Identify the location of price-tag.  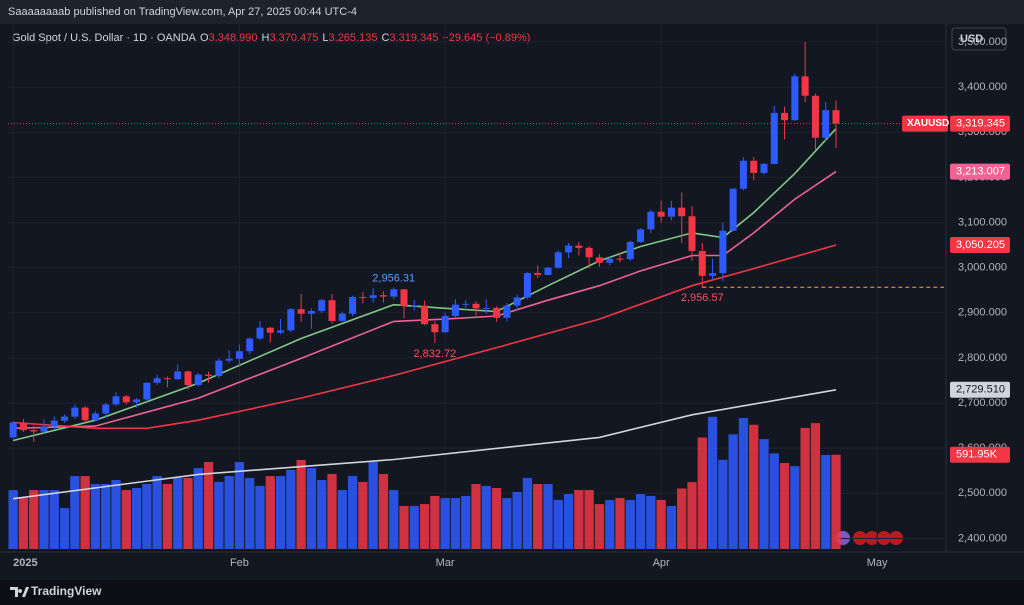
(980, 245).